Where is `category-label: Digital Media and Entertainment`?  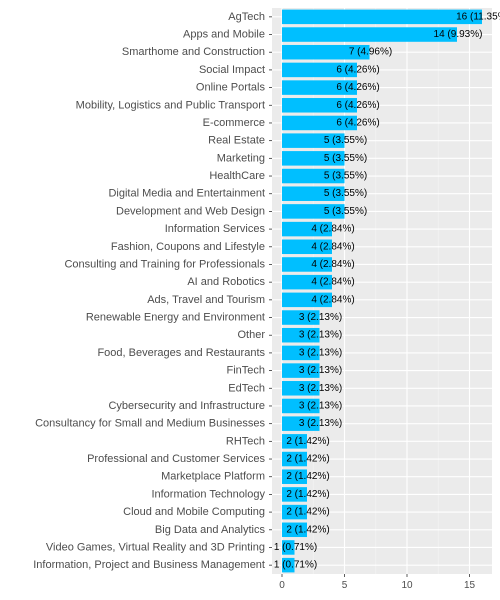 category-label: Digital Media and Entertainment is located at coordinates (186, 194).